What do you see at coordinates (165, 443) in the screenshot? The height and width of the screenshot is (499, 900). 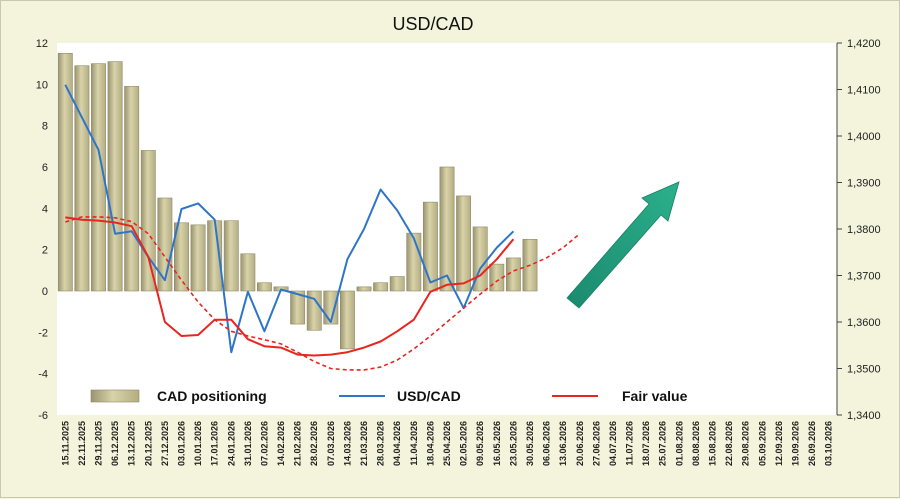 I see `x-tick-label: 27.12.2025` at bounding box center [165, 443].